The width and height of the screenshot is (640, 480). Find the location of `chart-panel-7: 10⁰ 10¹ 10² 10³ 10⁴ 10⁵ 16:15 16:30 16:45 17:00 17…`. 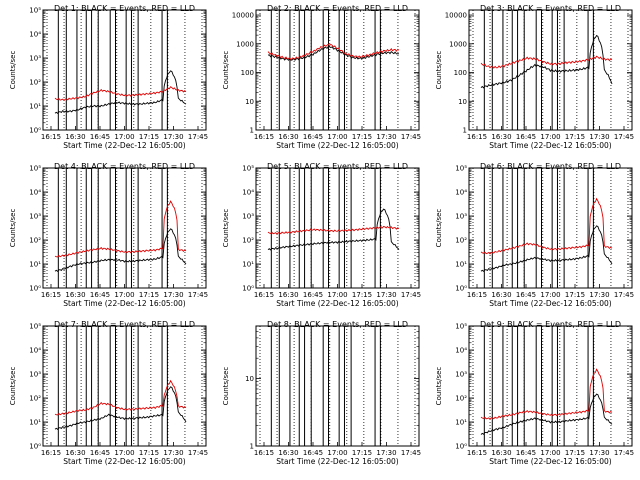

chart-panel-7: 10⁰ 10¹ 10² 10³ 10⁴ 10⁵ 16:15 16:30 16:45 17:00 17… is located at coordinates (108, 393).